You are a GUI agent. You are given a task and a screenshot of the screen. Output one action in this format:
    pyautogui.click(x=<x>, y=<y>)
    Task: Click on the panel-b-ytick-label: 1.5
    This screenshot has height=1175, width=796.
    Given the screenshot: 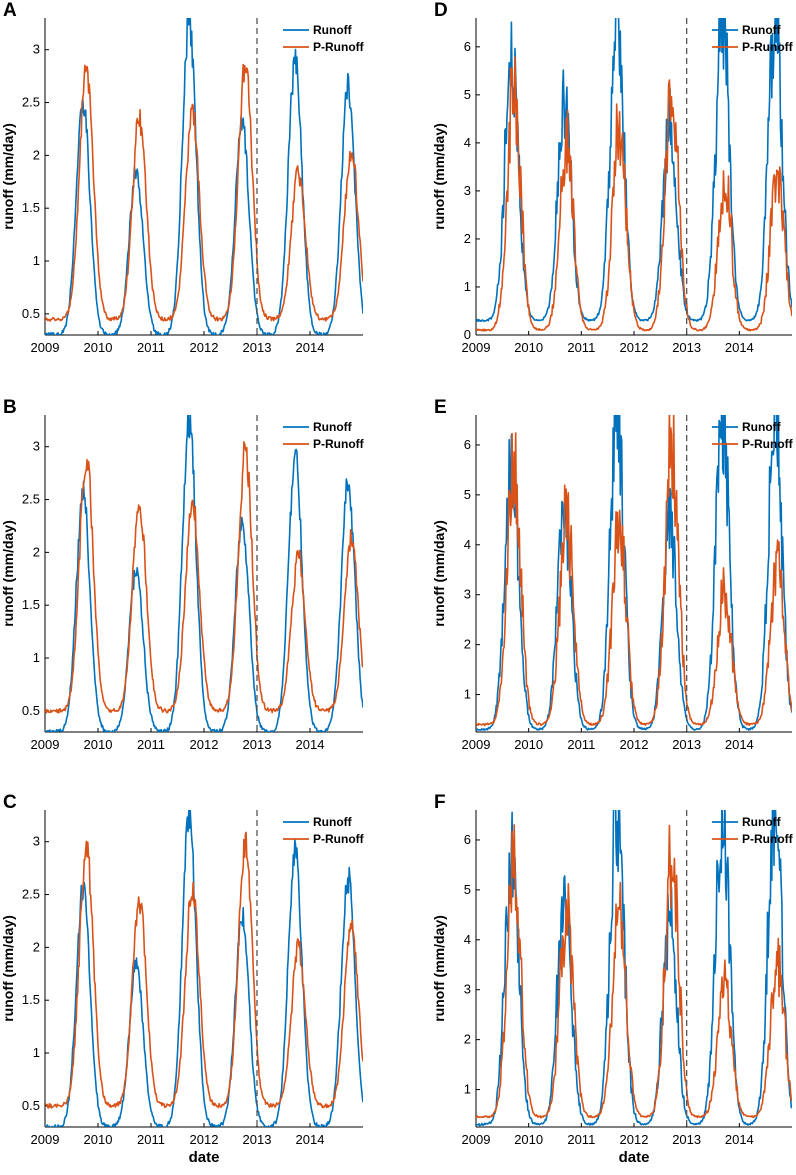 What is the action you would take?
    pyautogui.click(x=31, y=604)
    